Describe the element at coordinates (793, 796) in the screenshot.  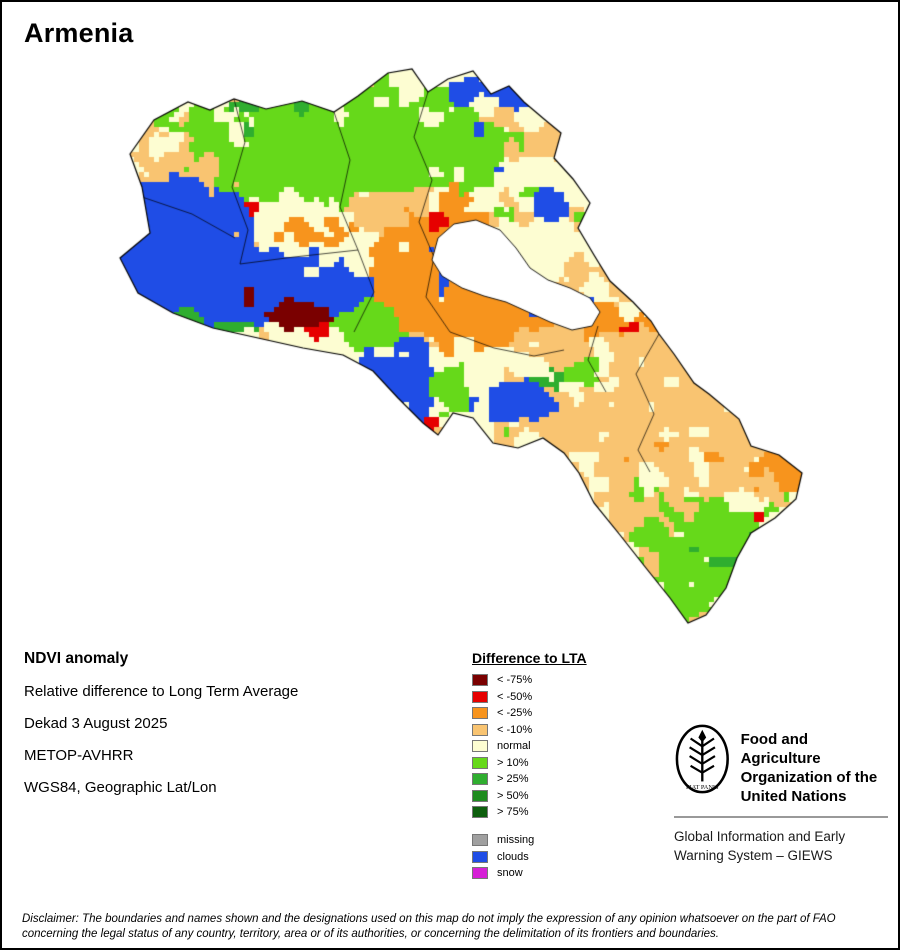
I see `fao-org-line: United Nations` at that location.